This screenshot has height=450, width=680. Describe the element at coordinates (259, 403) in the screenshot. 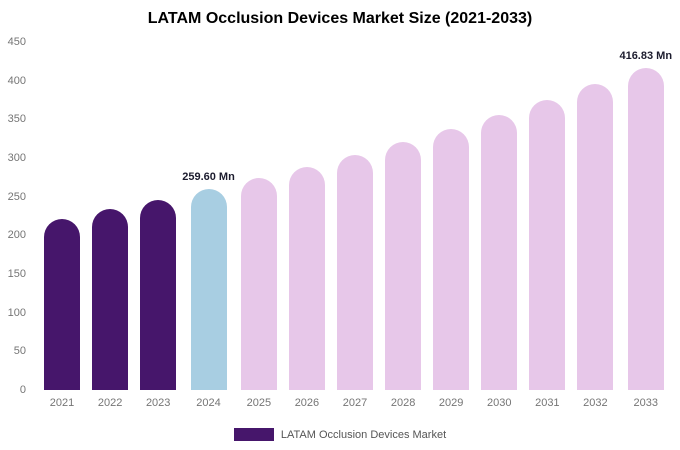

I see `x-tick-label: 2025` at that location.